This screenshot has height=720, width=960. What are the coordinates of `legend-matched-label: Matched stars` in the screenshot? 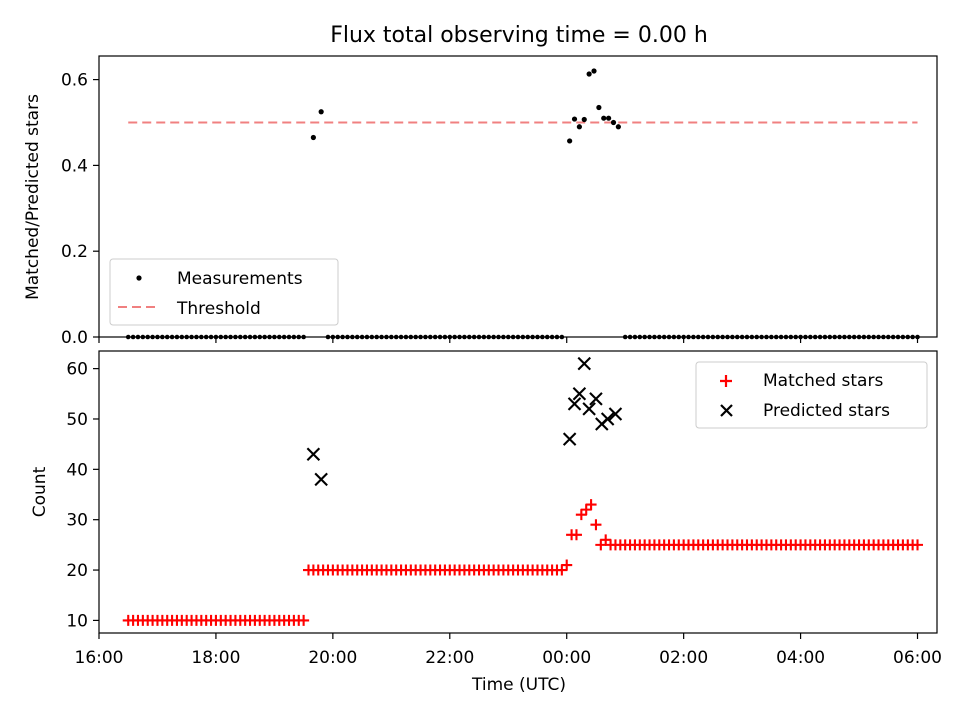 It's located at (823, 381).